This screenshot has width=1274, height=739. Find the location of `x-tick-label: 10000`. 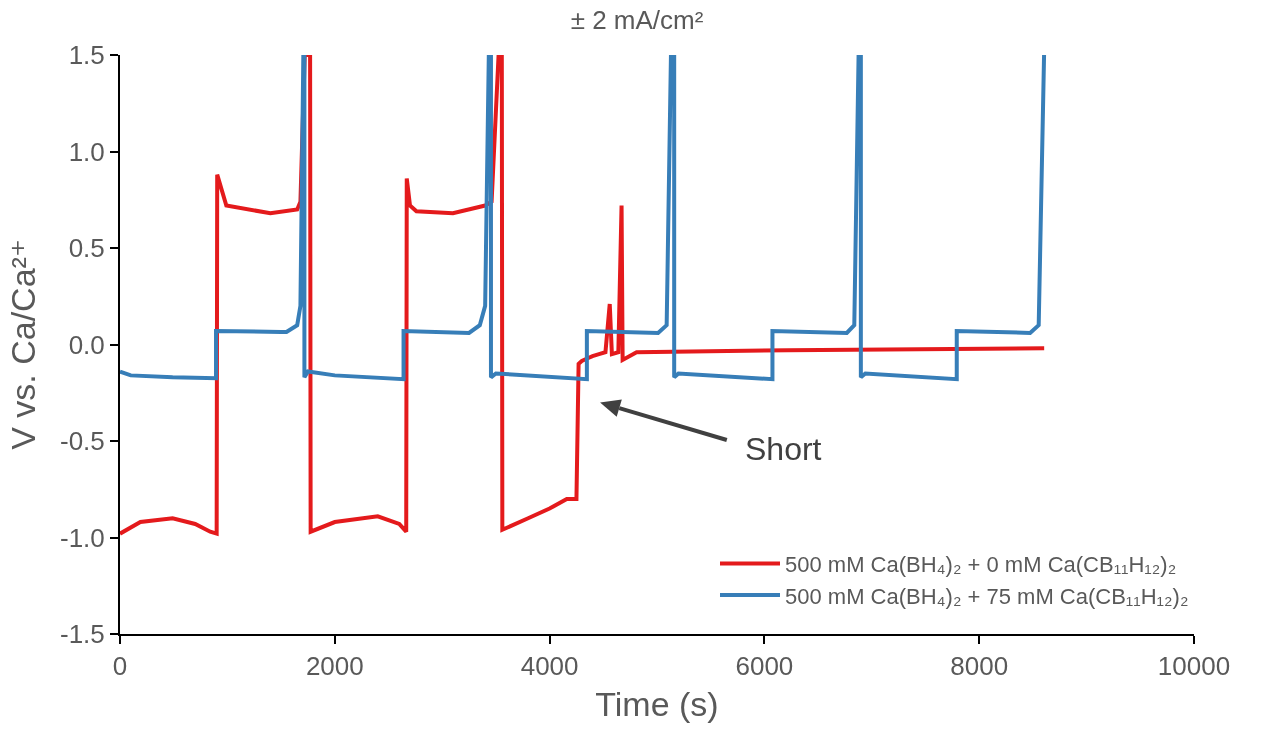

x-tick-label: 10000 is located at coordinates (1194, 666).